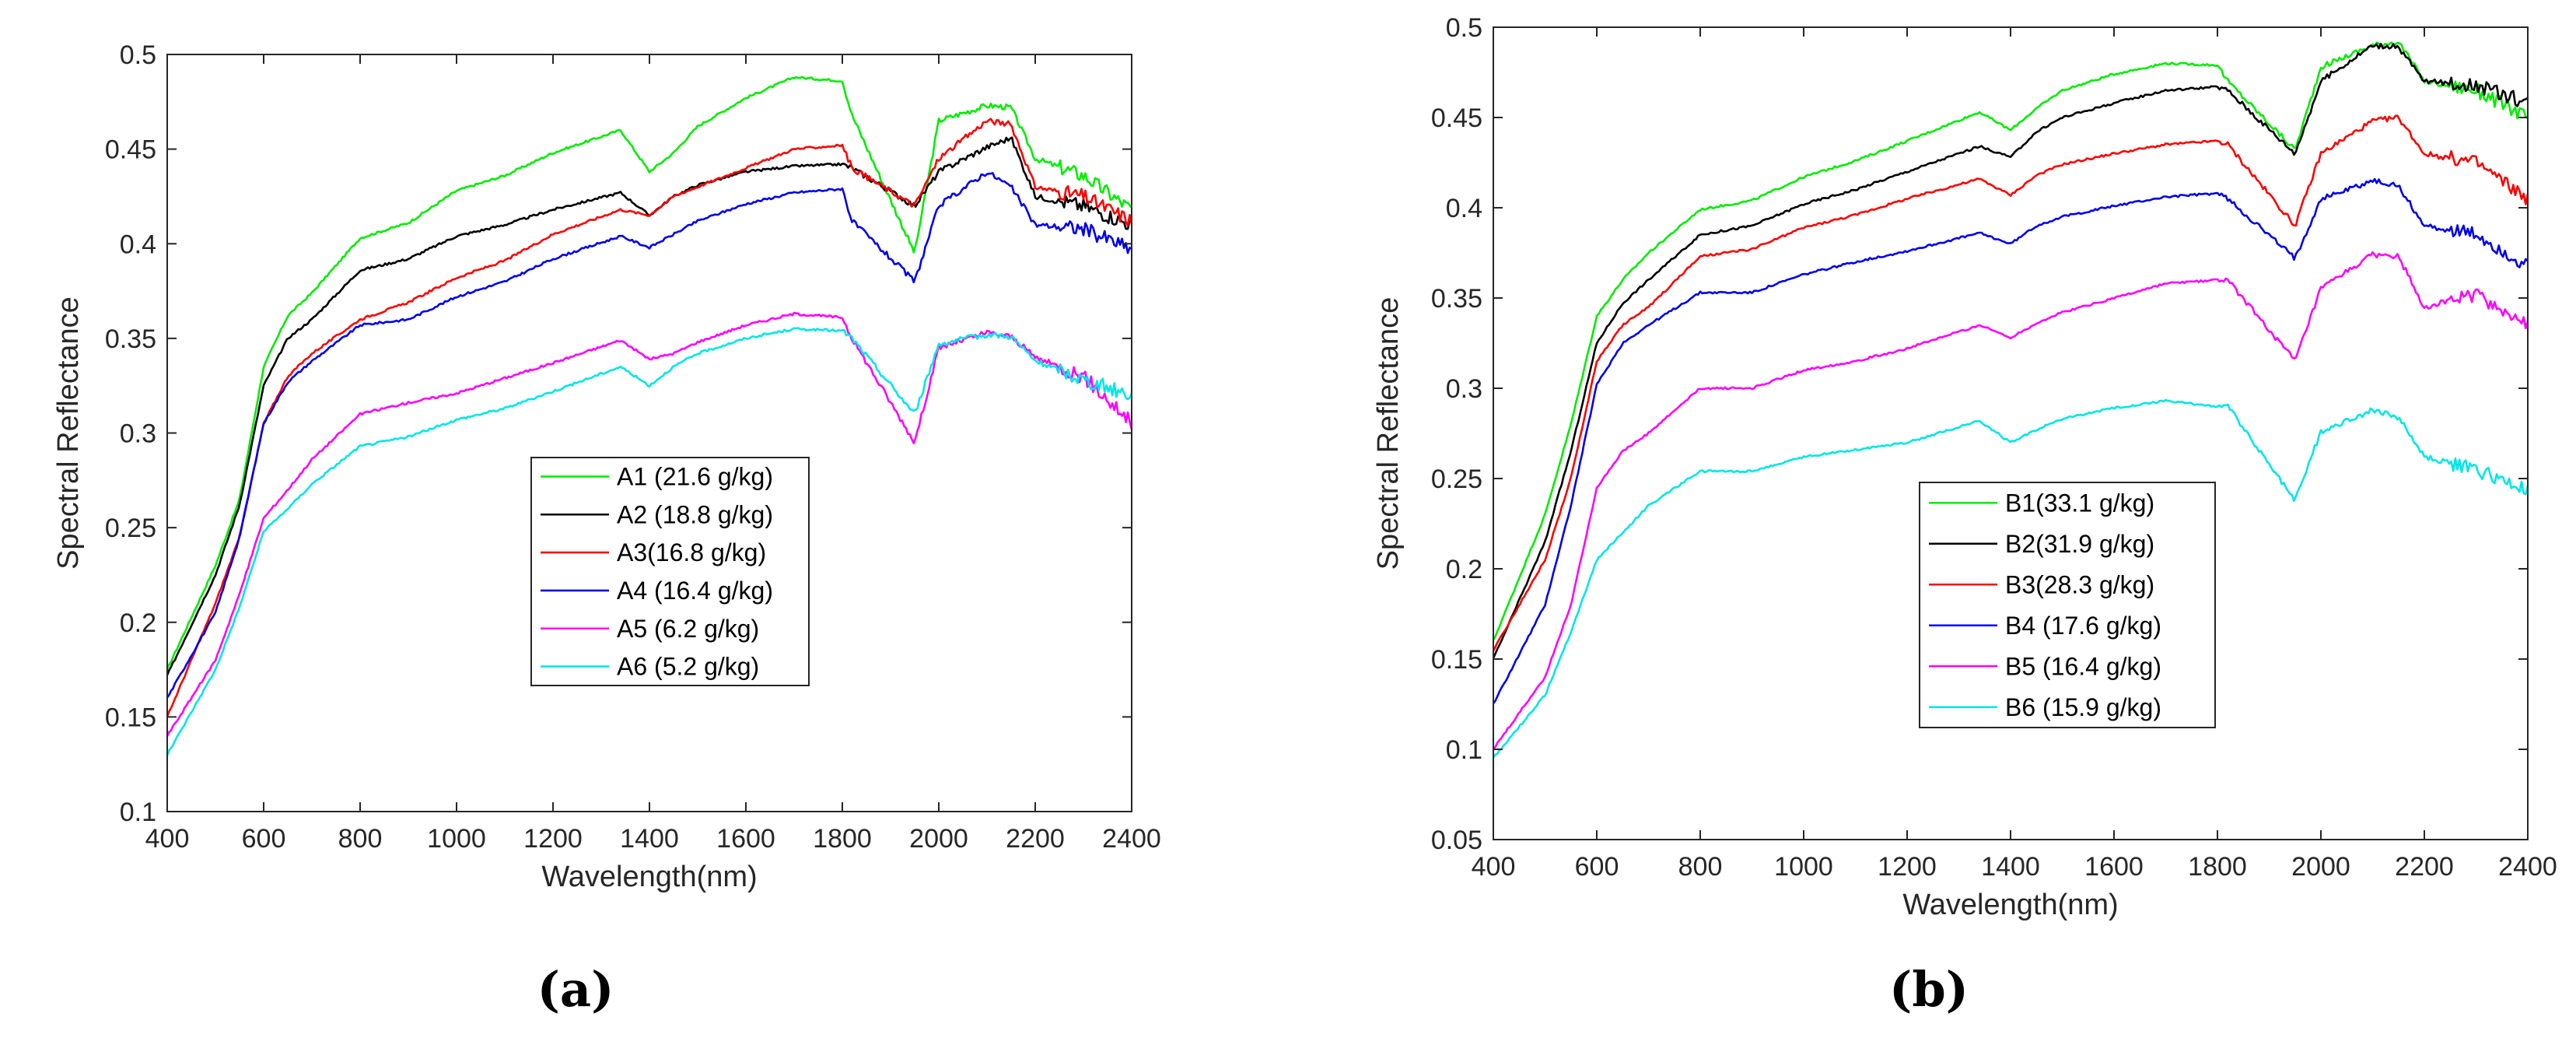 Image resolution: width=2576 pixels, height=1052 pixels. What do you see at coordinates (695, 476) in the screenshot?
I see `legend-label-1: A1 (21.6 g/kg)` at bounding box center [695, 476].